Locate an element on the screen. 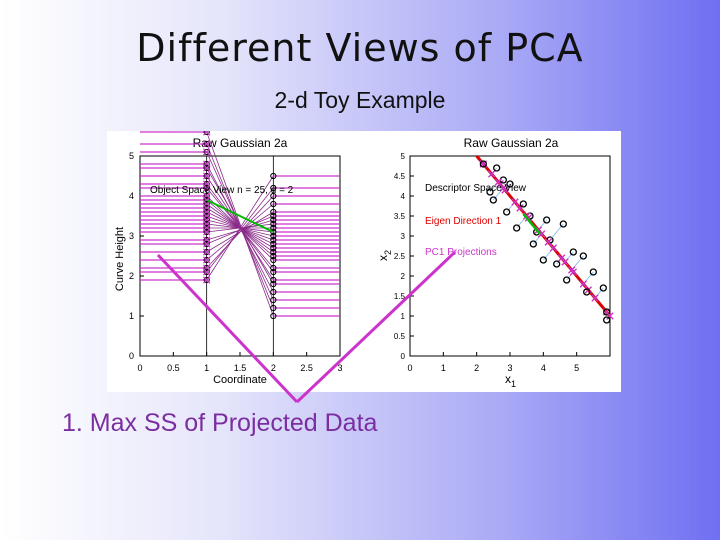 The height and width of the screenshot is (540, 720). right-x-tick-label: 3 is located at coordinates (509, 368).